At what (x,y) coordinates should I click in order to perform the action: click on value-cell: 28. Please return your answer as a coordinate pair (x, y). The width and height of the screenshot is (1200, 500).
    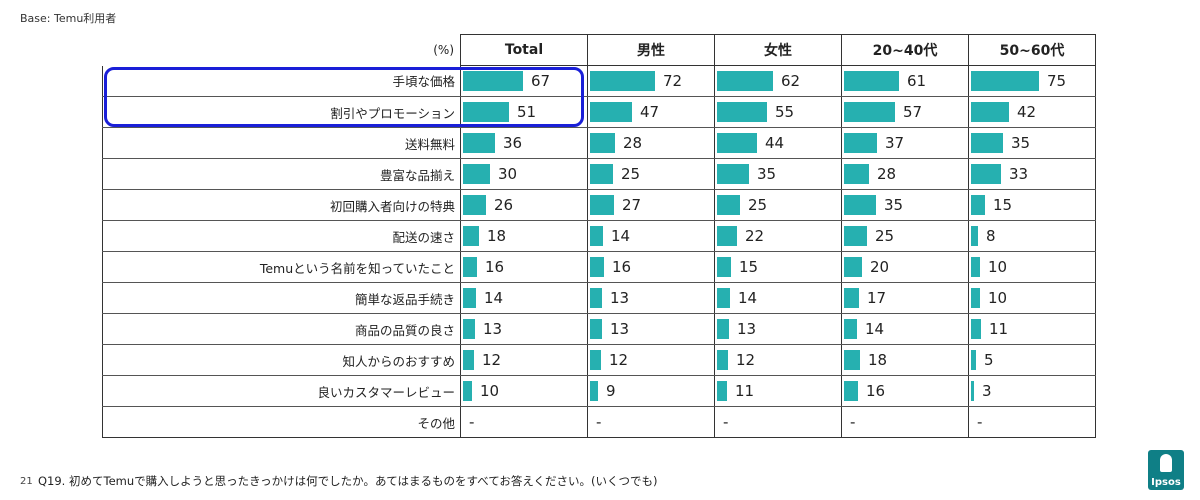
    Looking at the image, I should click on (905, 174).